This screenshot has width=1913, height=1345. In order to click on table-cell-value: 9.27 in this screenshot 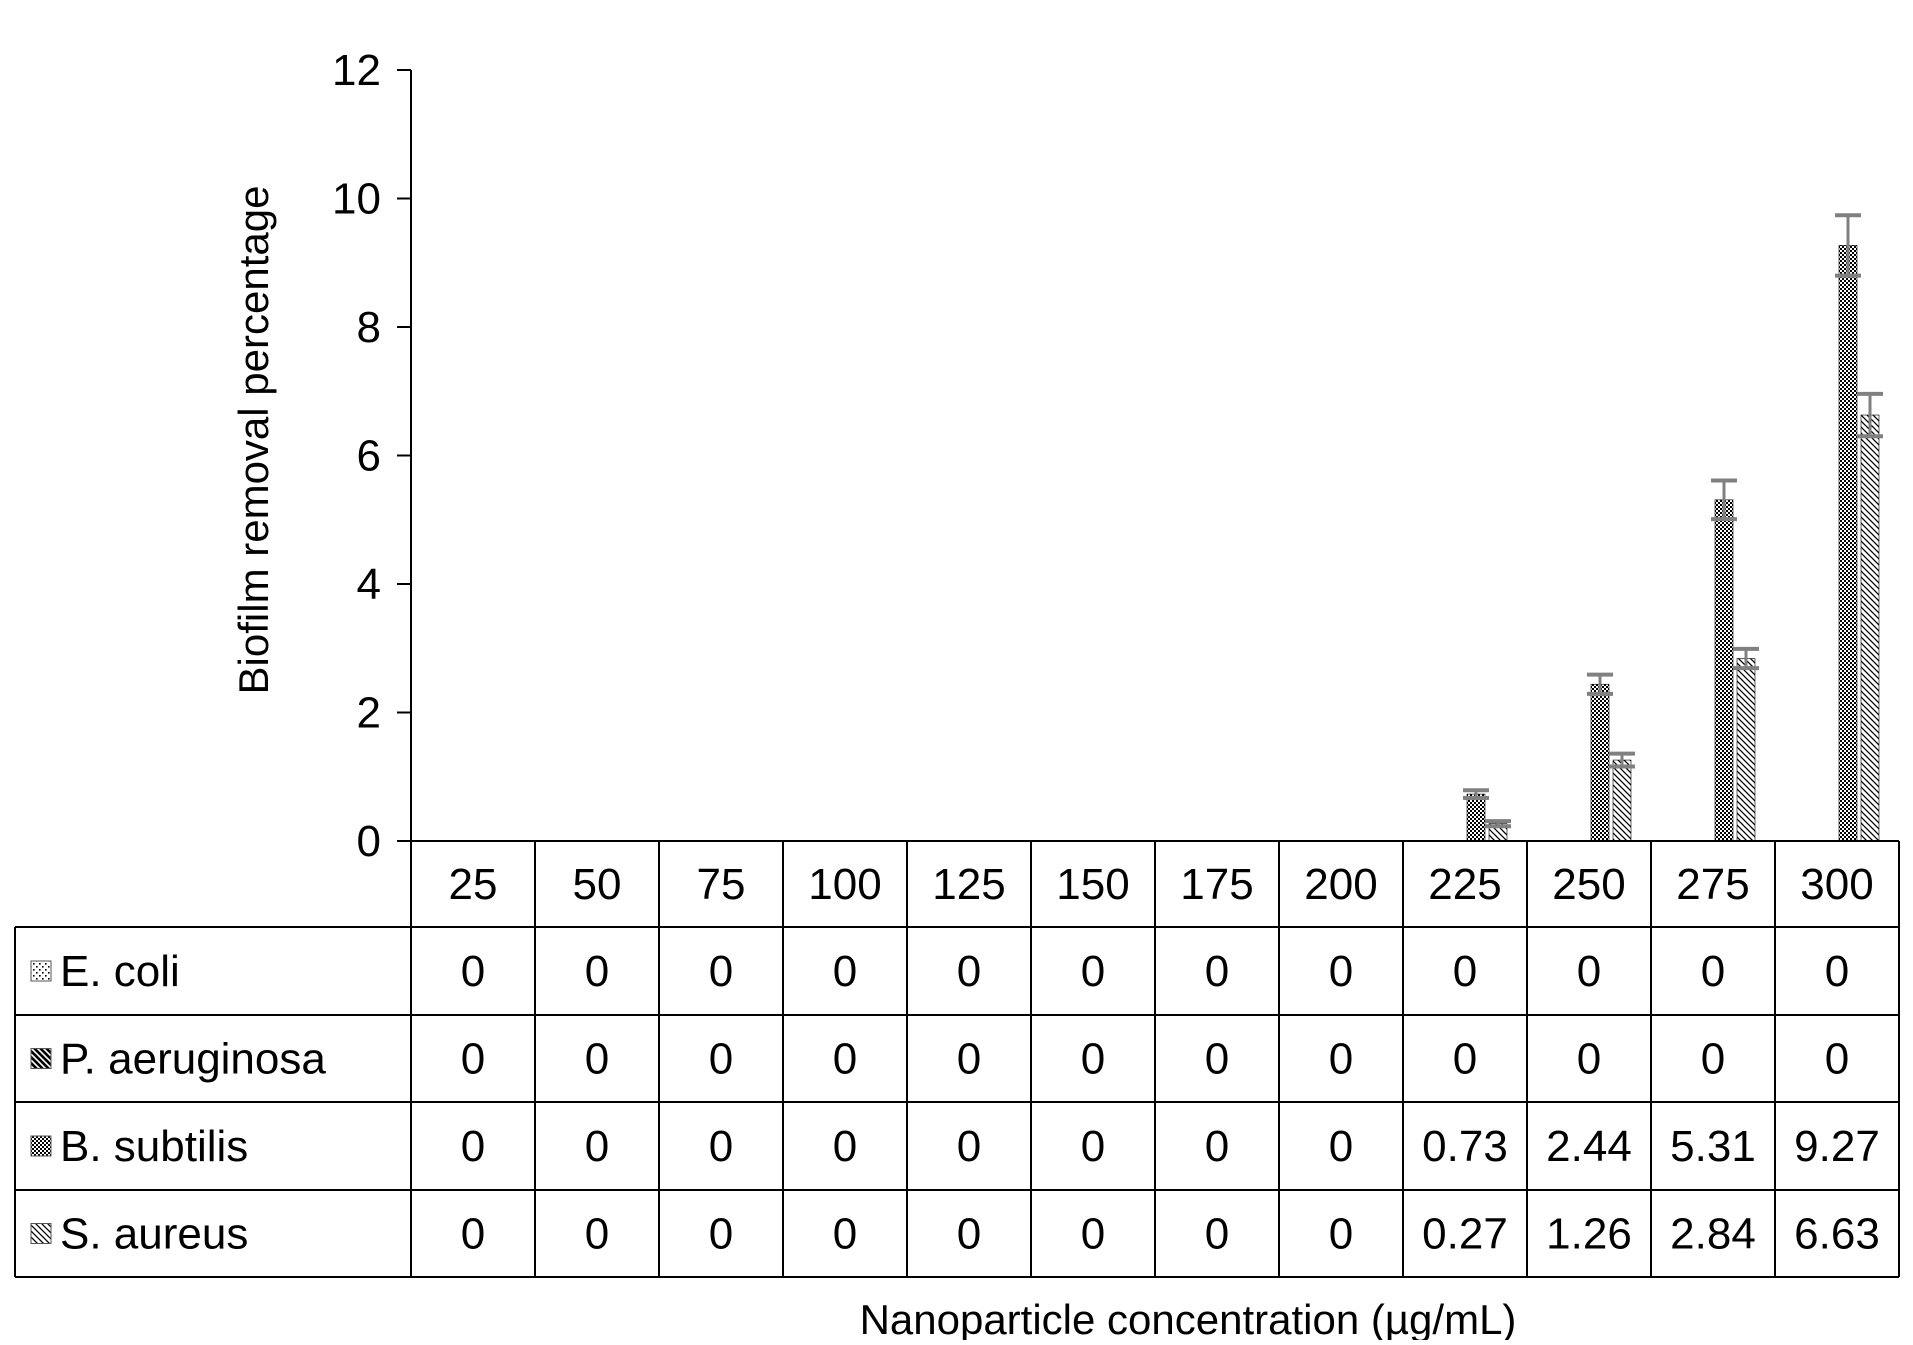, I will do `click(1837, 1146)`.